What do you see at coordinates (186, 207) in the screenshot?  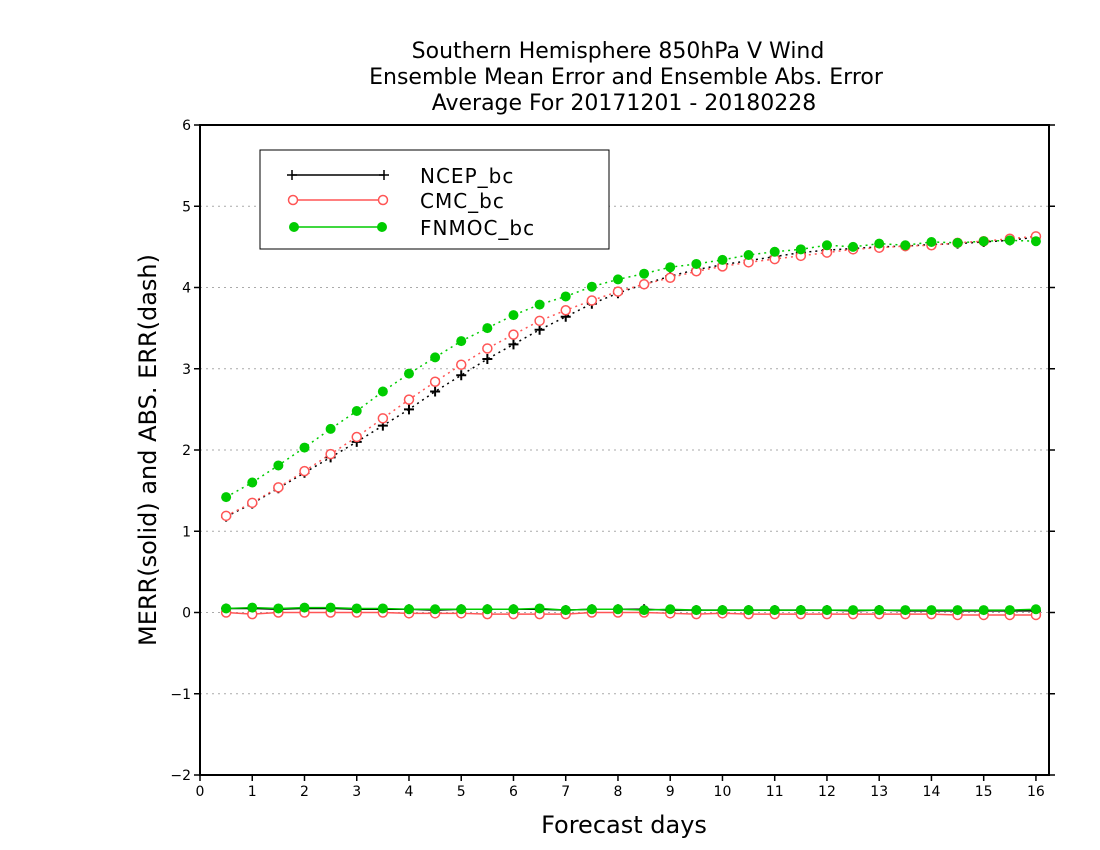 I see `y-tick-label: 5` at bounding box center [186, 207].